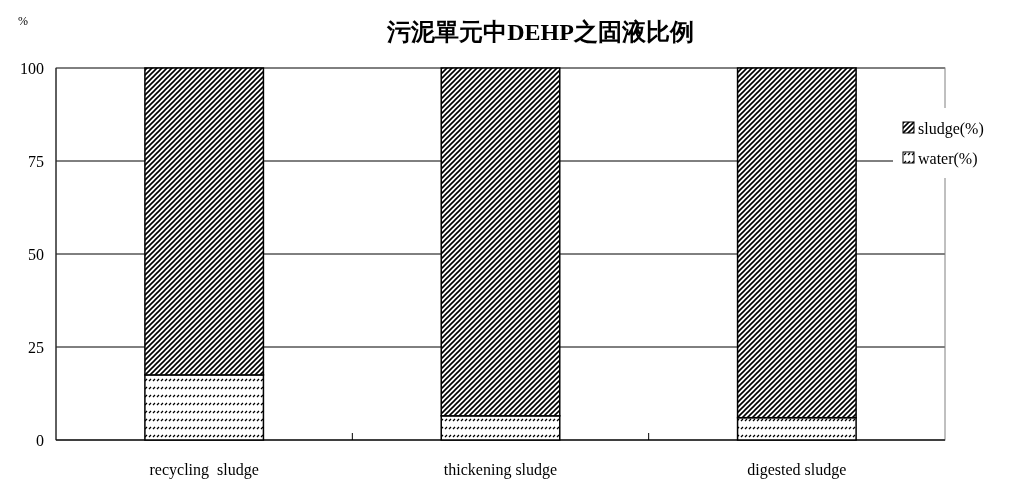 This screenshot has height=499, width=1023. Describe the element at coordinates (797, 470) in the screenshot. I see `x-tick-label: digested sludge` at that location.